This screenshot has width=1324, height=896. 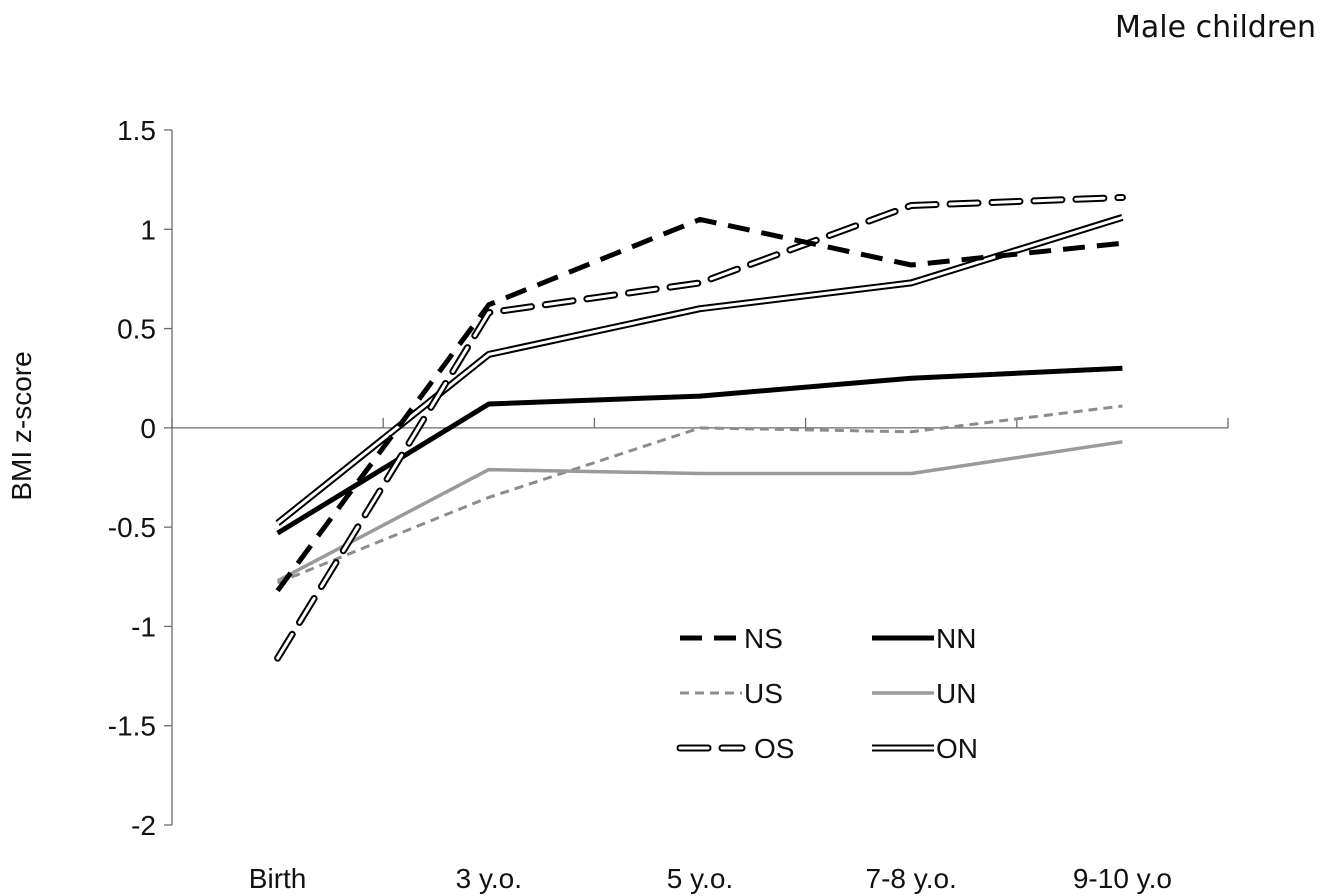 I want to click on y-tick-label: 0, so click(x=148, y=428).